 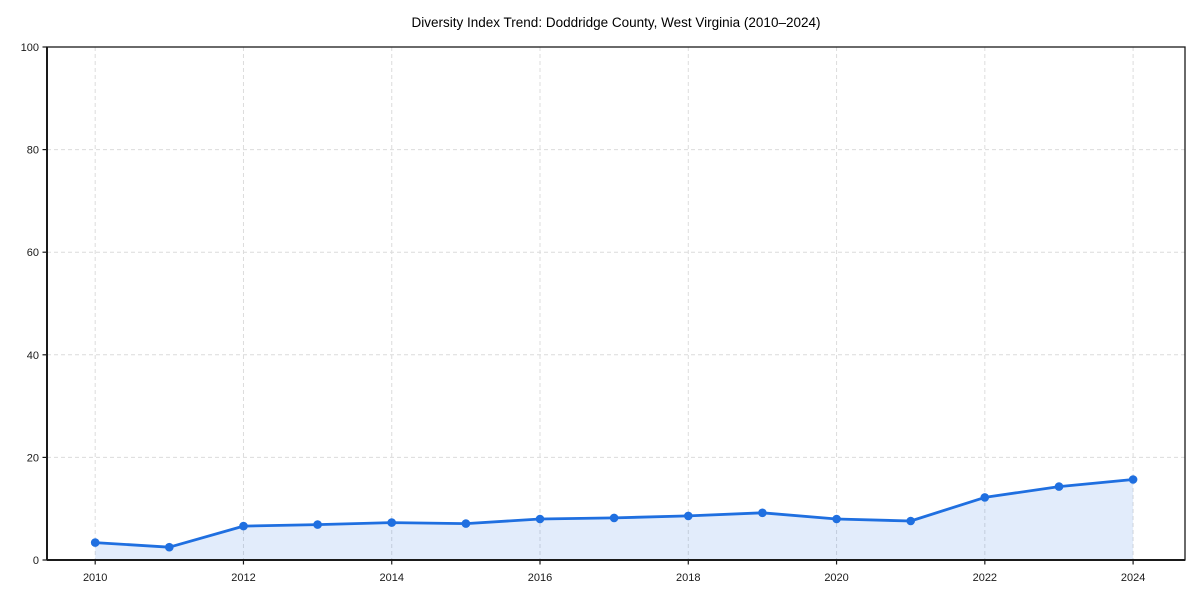 What do you see at coordinates (36, 561) in the screenshot?
I see `y-tick-label: 0` at bounding box center [36, 561].